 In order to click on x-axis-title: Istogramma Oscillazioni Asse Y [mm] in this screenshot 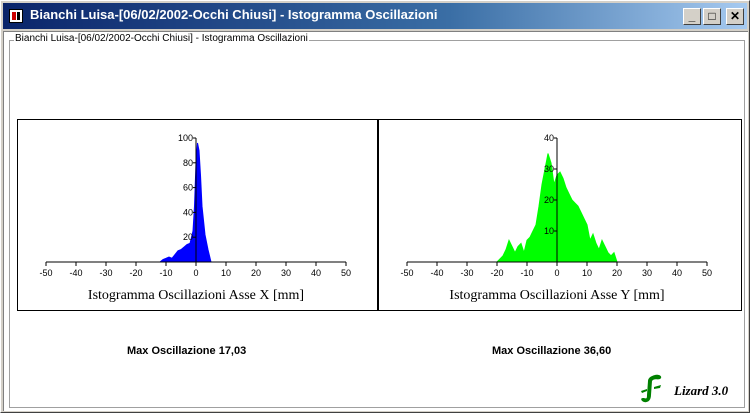, I will do `click(556, 295)`.